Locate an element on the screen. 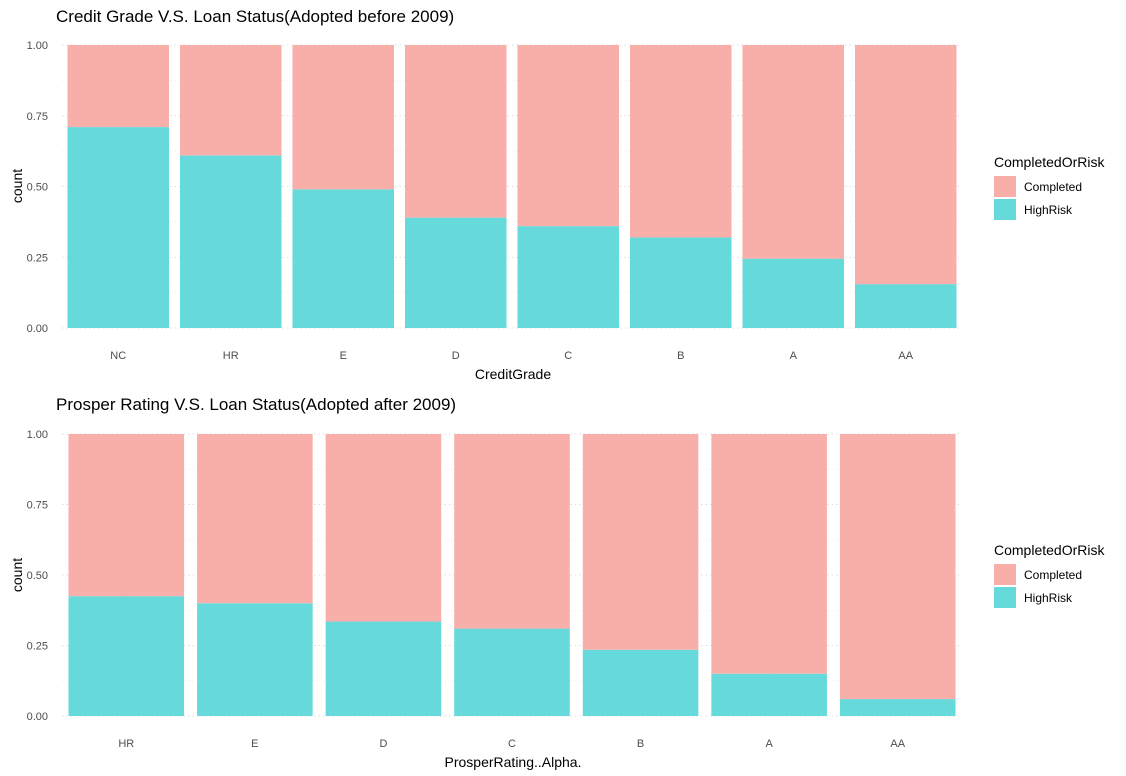  x-tick-labels: HR E D C B A AA is located at coordinates (511, 744).